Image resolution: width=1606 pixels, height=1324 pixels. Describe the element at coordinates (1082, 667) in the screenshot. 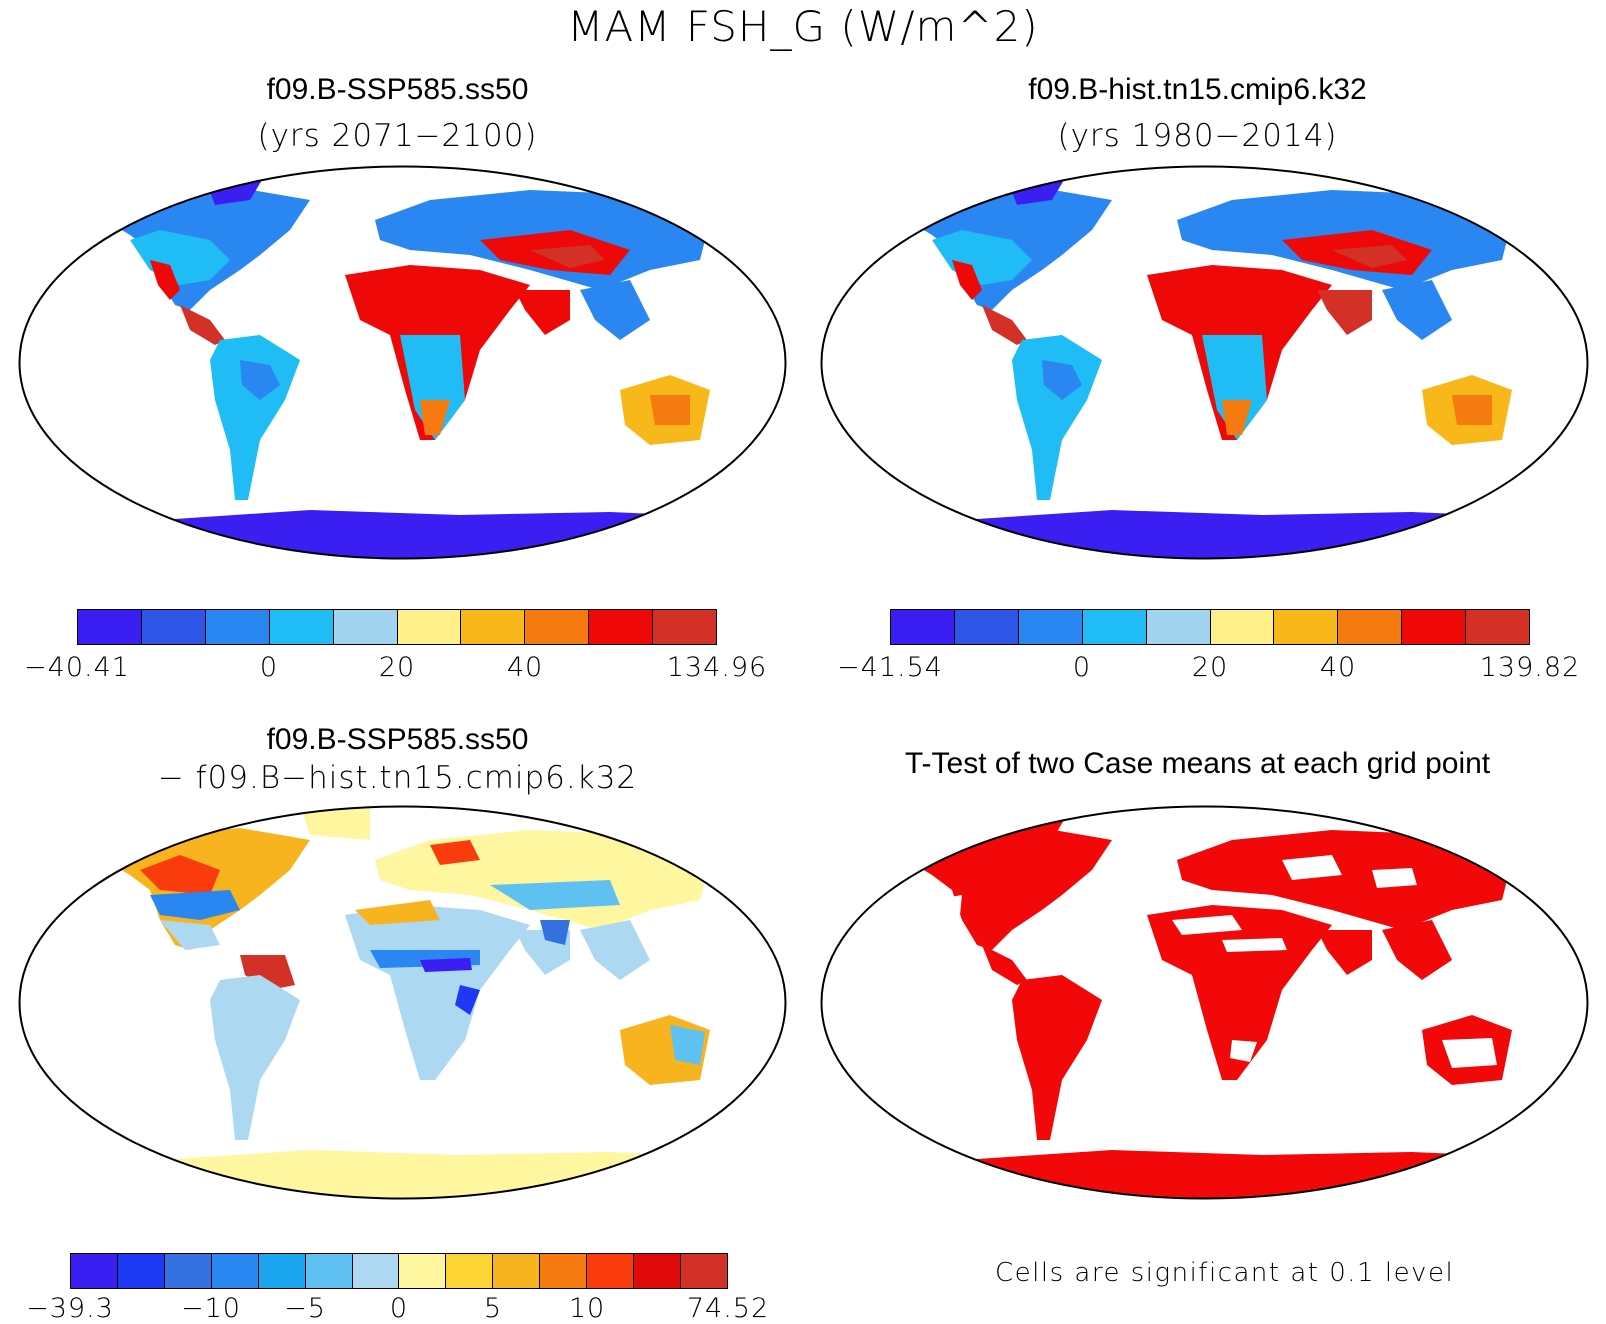

I see `panel-2-tick: 0` at that location.